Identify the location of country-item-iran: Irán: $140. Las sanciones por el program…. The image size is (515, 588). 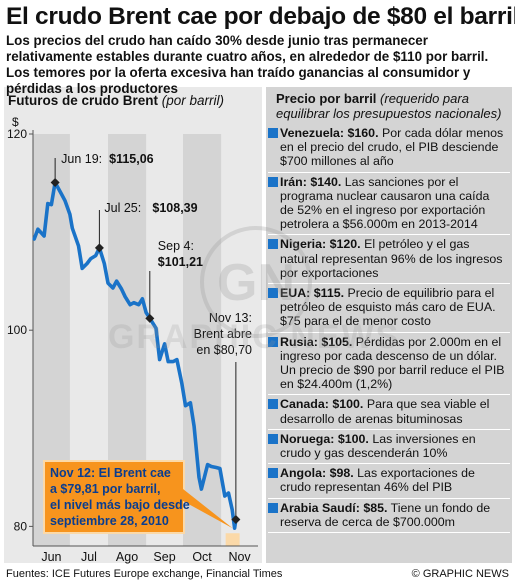
(389, 204).